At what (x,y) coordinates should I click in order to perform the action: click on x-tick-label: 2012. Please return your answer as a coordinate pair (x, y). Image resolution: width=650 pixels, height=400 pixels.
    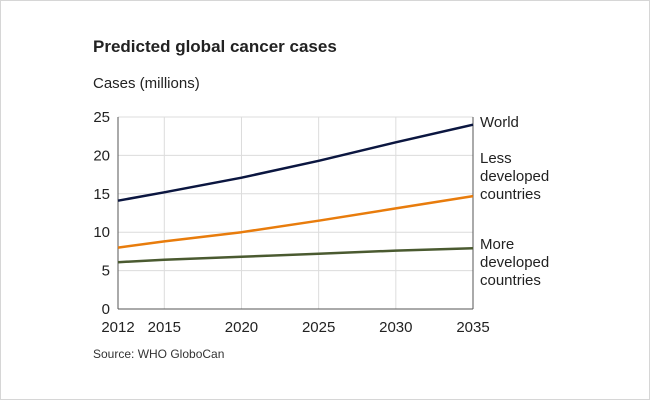
    Looking at the image, I should click on (117, 327).